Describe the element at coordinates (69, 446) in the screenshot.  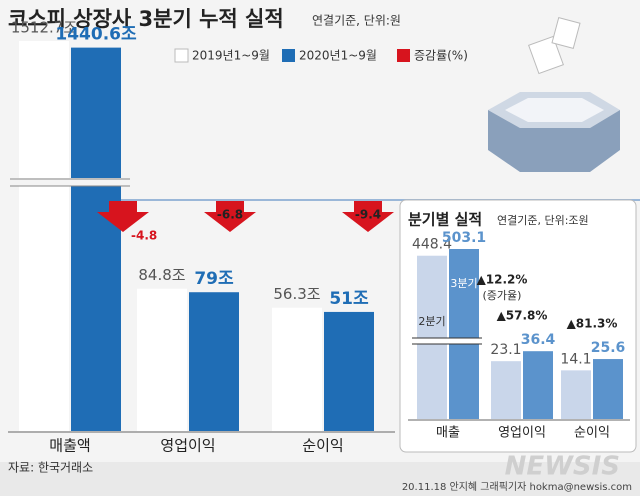
I see `x-tick-label: 매출액` at that location.